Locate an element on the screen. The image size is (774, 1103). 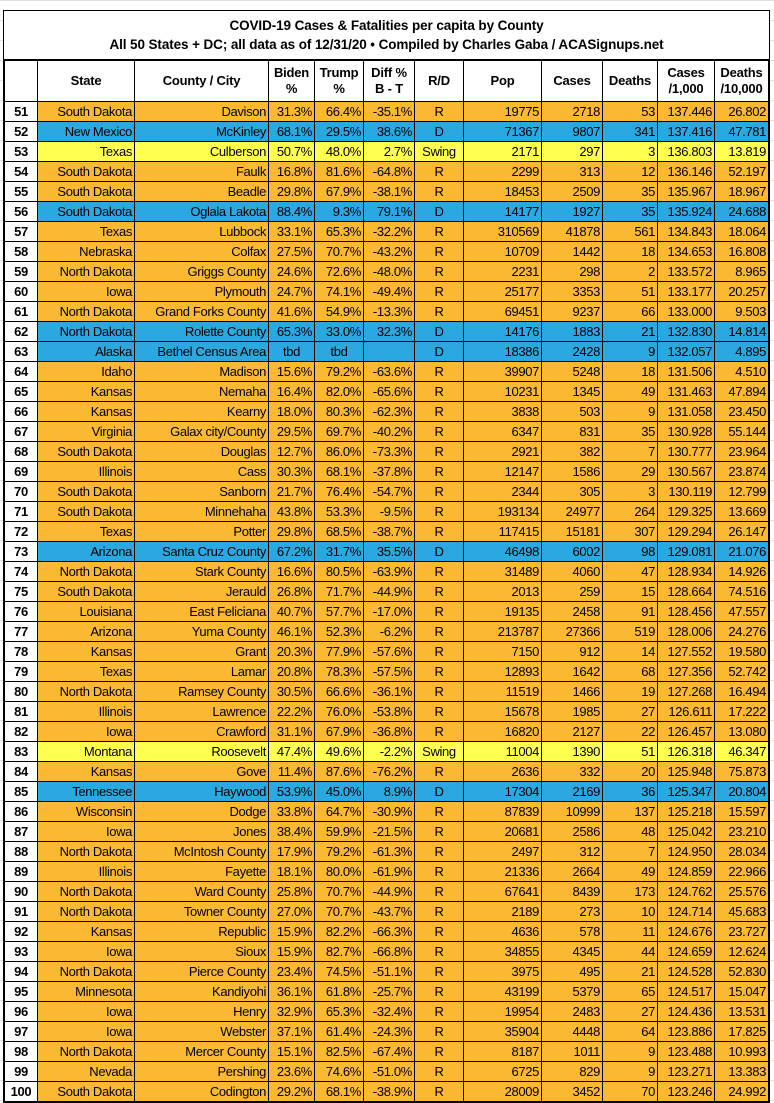
cell-state: Kansas is located at coordinates (86, 771).